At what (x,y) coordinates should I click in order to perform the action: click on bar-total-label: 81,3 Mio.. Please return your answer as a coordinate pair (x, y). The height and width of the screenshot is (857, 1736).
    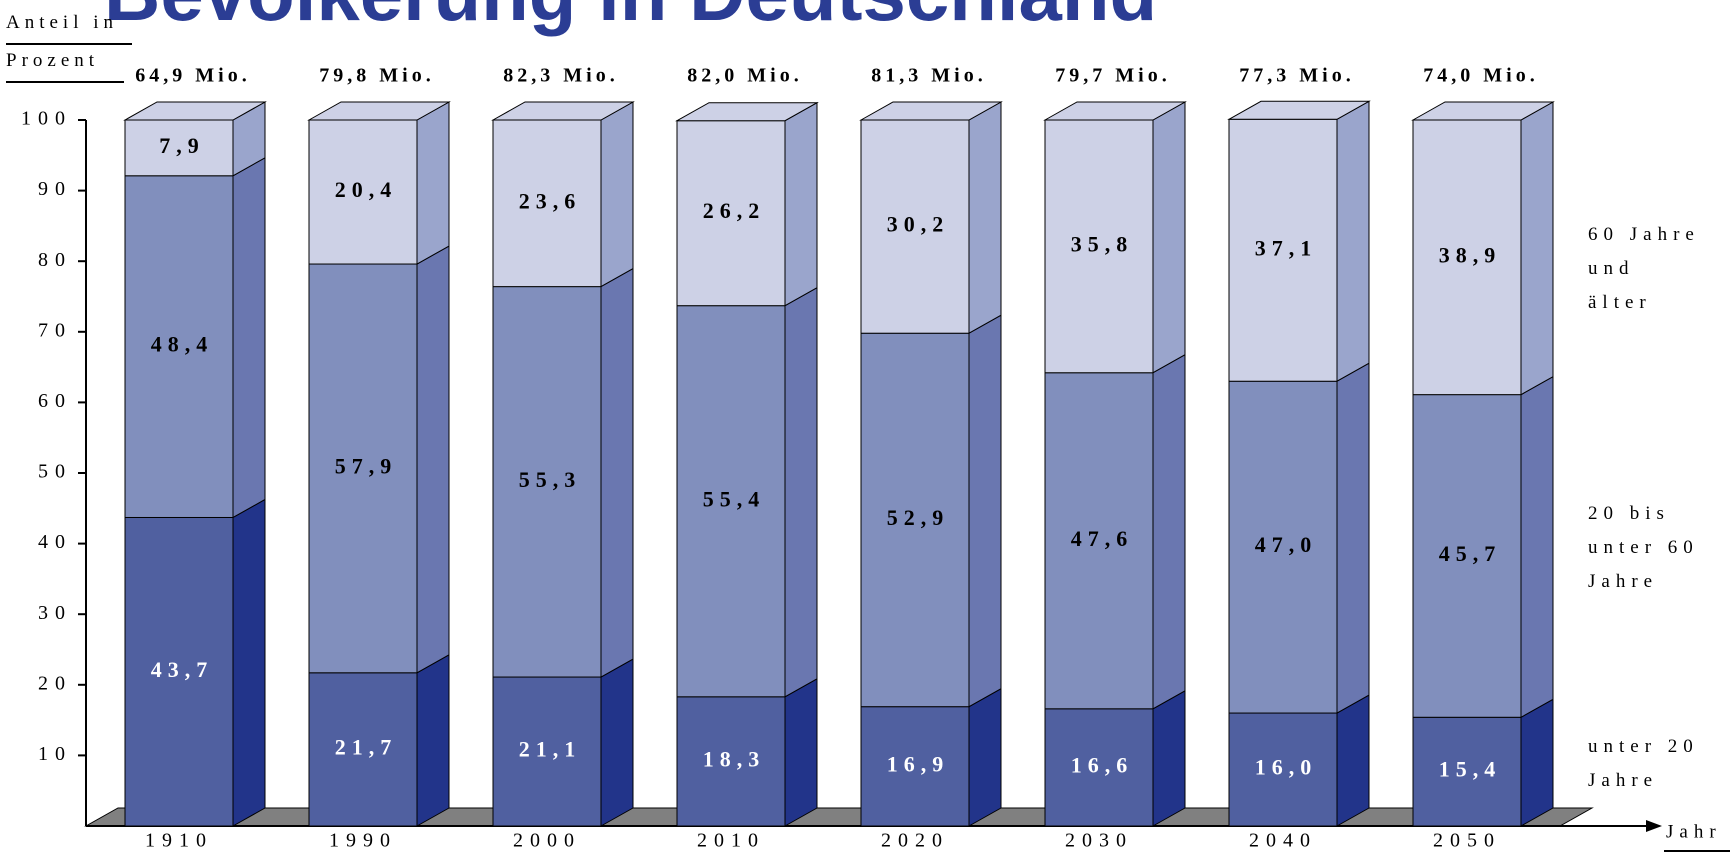
    Looking at the image, I should click on (928, 76).